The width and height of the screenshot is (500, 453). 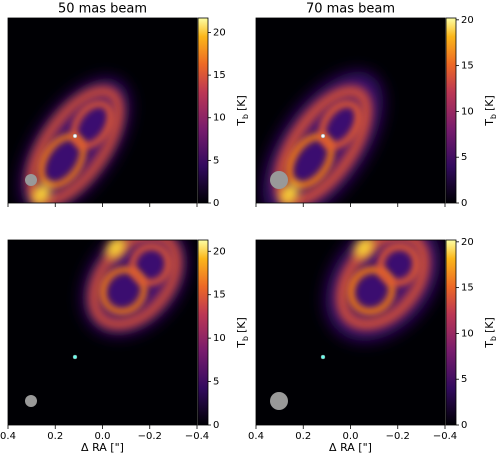 I want to click on panel-title: 50 mas beam, so click(x=102, y=9).